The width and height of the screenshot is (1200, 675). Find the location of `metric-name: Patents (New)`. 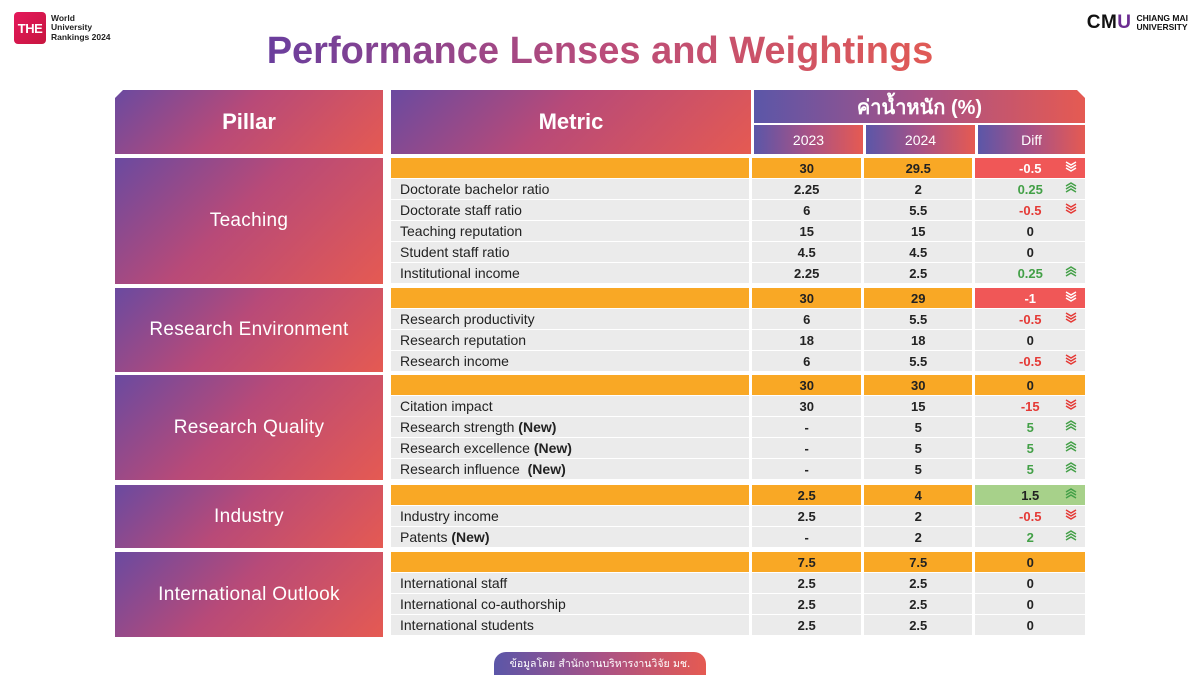

metric-name: Patents (New) is located at coordinates (570, 537).